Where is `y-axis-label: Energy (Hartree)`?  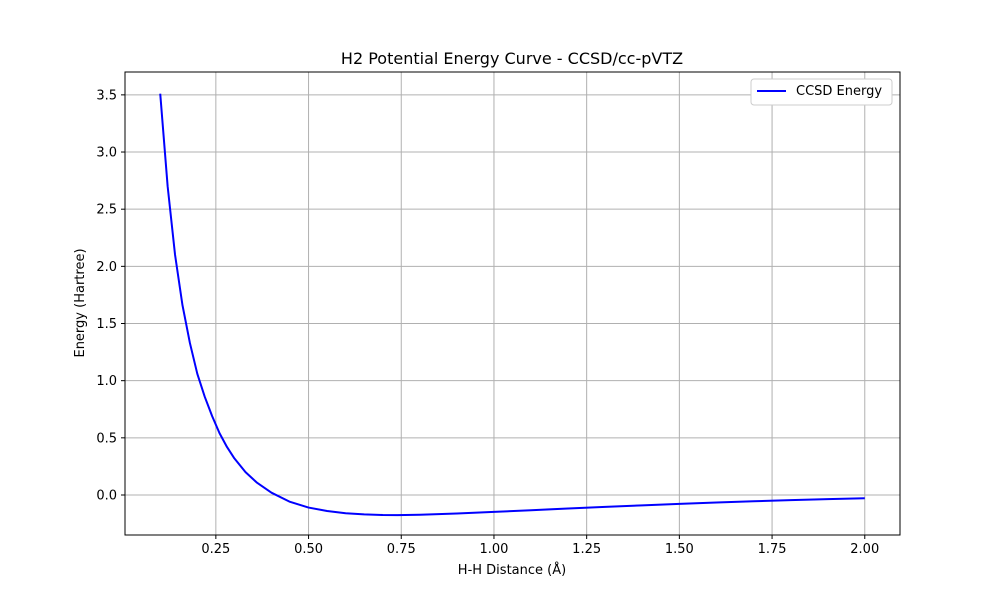 y-axis-label: Energy (Hartree) is located at coordinates (80, 302).